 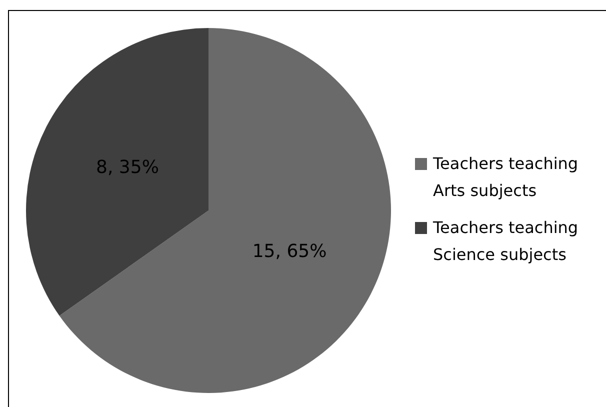 I want to click on legend-label: Teachers teaching Arts subjects, so click(x=506, y=177).